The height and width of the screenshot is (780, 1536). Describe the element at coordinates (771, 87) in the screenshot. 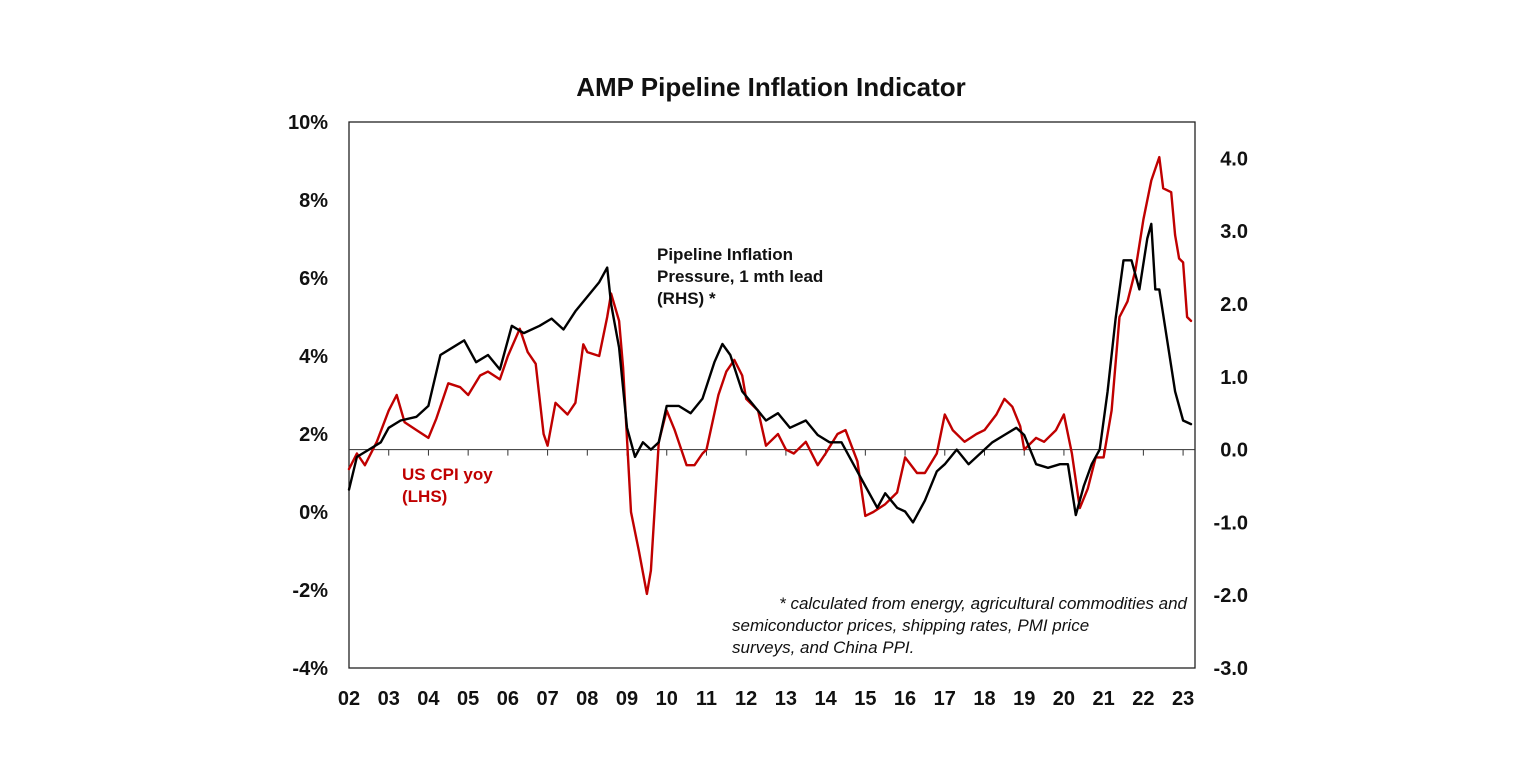

I see `chart-title: AMP Pipeline Inflation Indicator` at that location.